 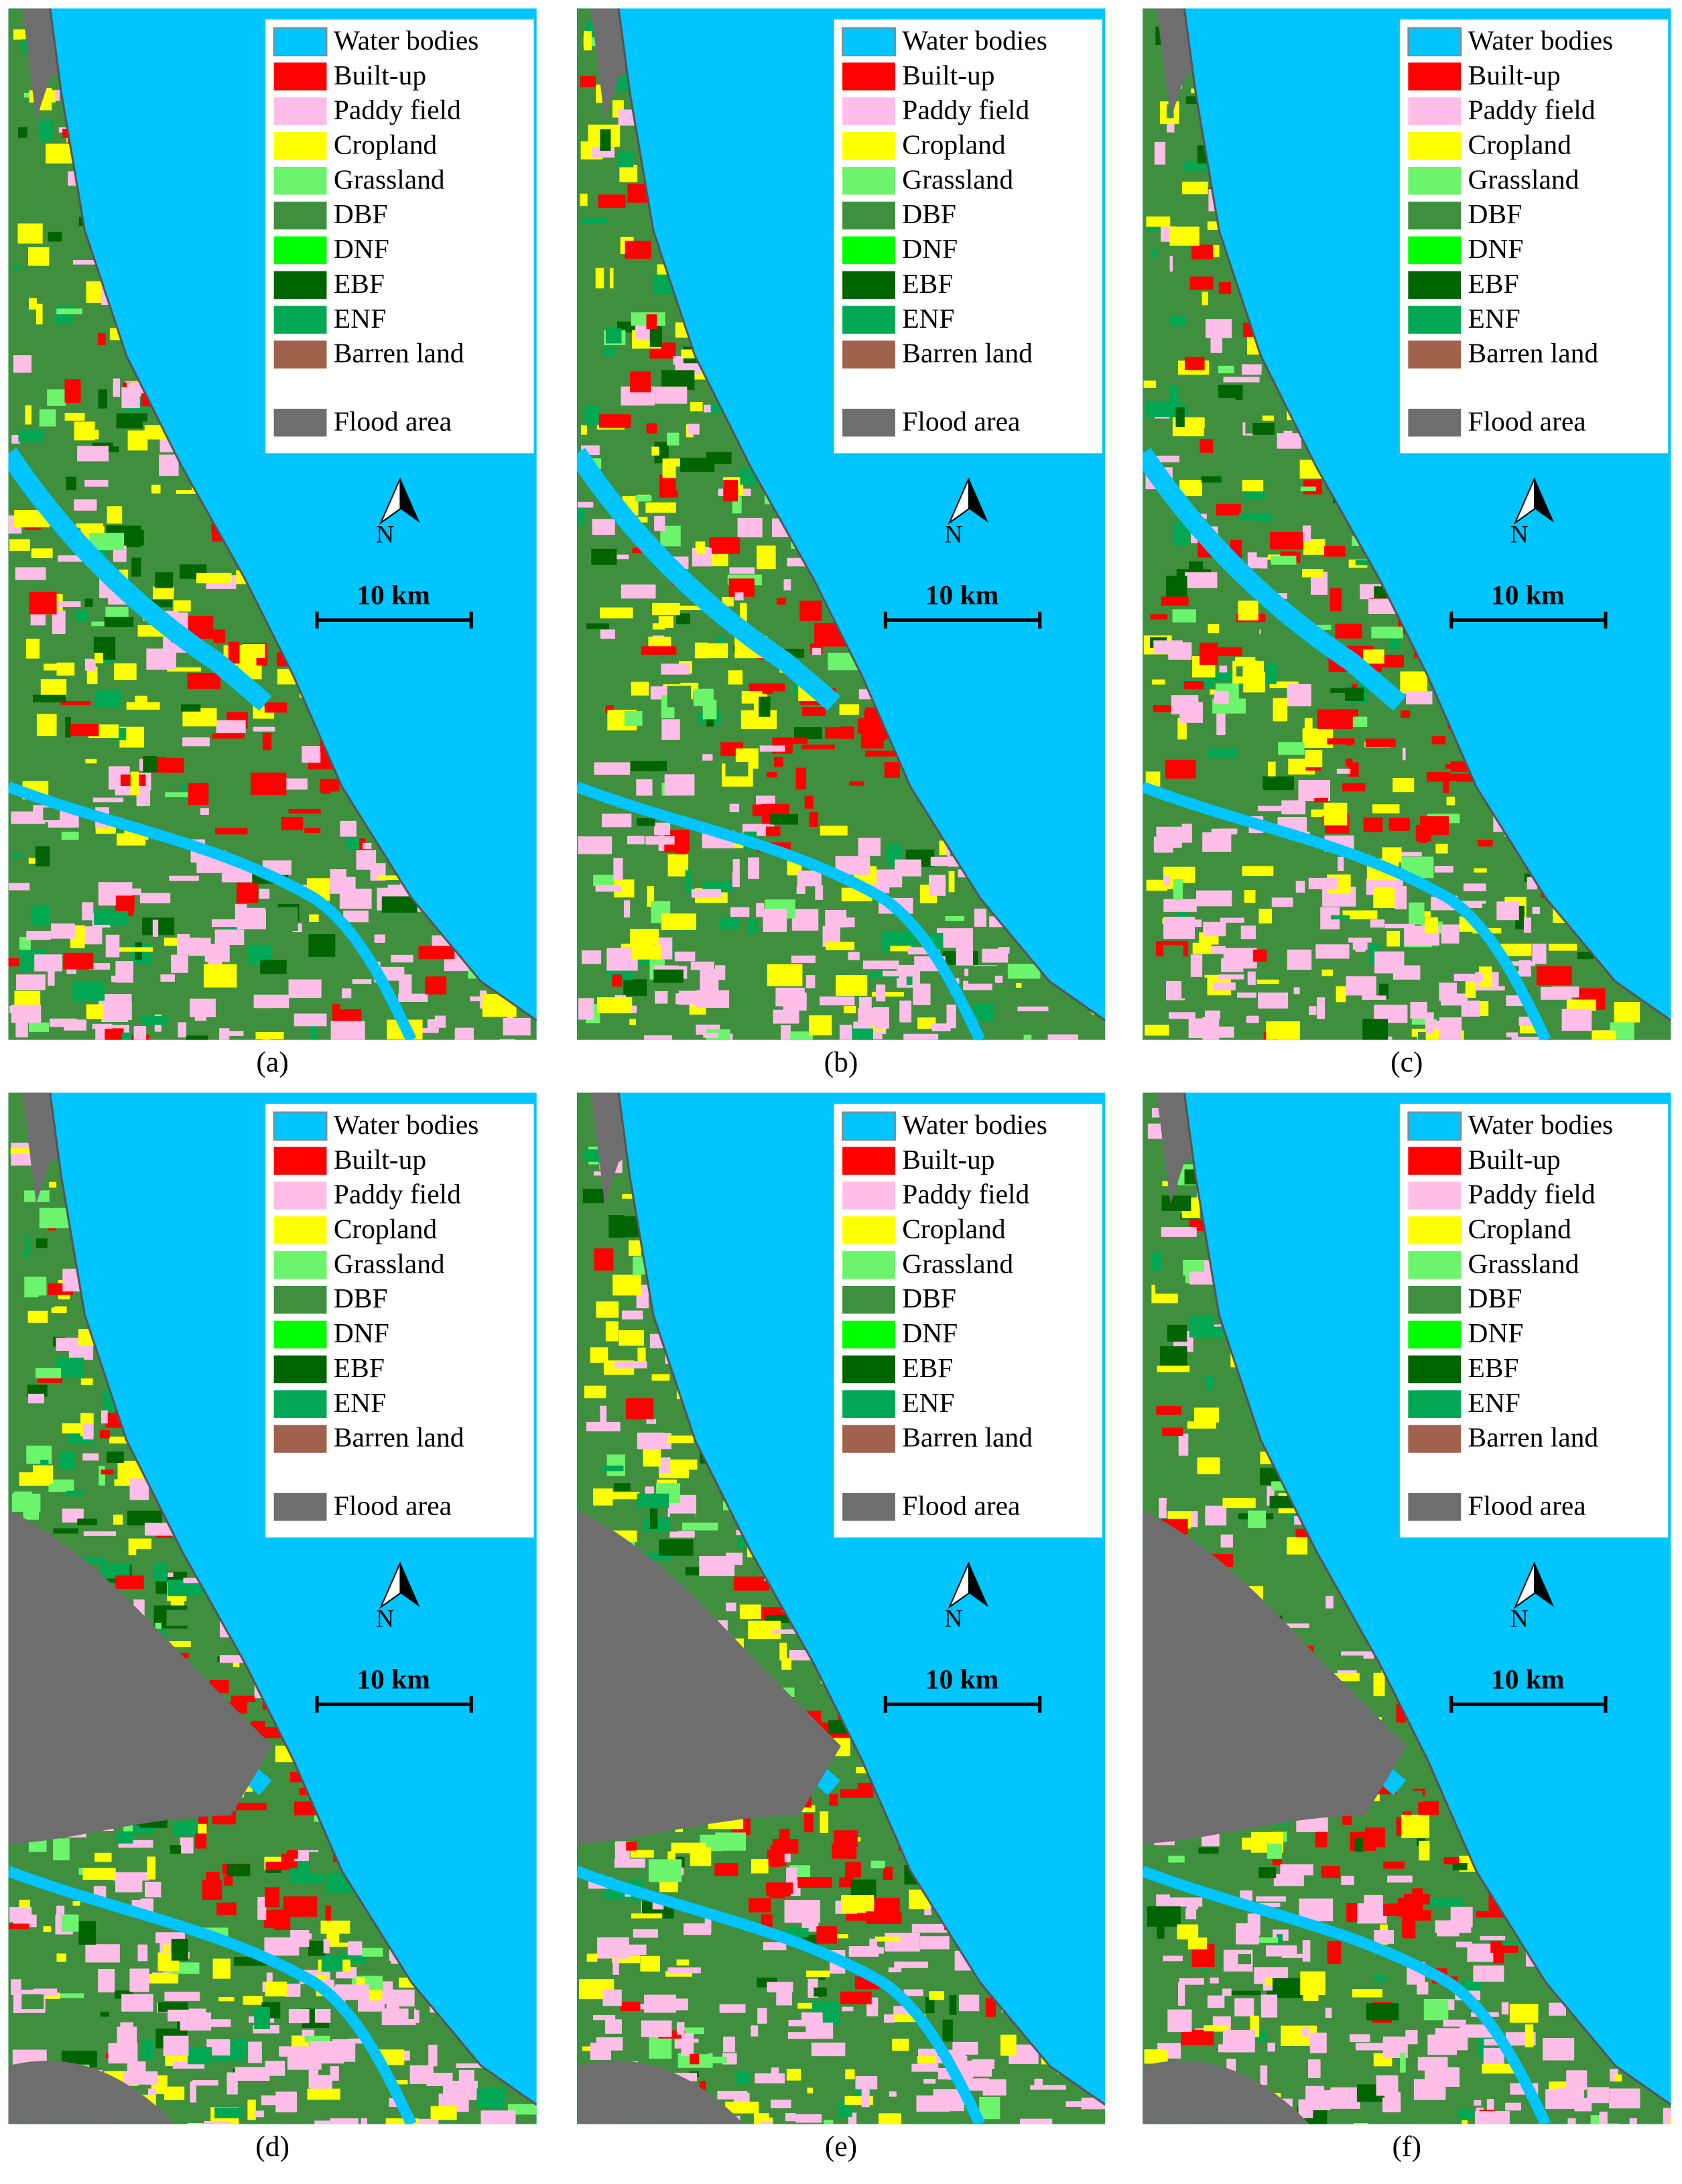 I want to click on legend-label: Cropland, so click(x=954, y=1228).